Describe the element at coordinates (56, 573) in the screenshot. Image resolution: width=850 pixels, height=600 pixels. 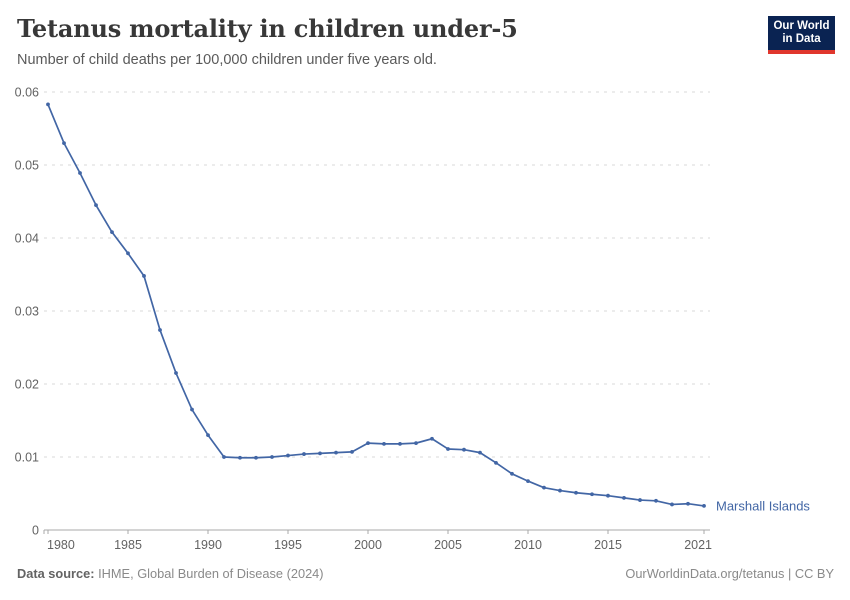
I see `data-source-label: Data source:` at that location.